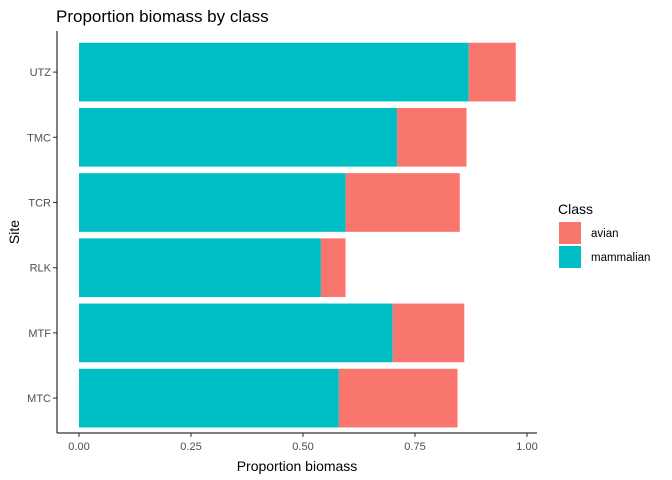 Image resolution: width=672 pixels, height=480 pixels. What do you see at coordinates (39, 334) in the screenshot?
I see `y-tick-label: MTF` at bounding box center [39, 334].